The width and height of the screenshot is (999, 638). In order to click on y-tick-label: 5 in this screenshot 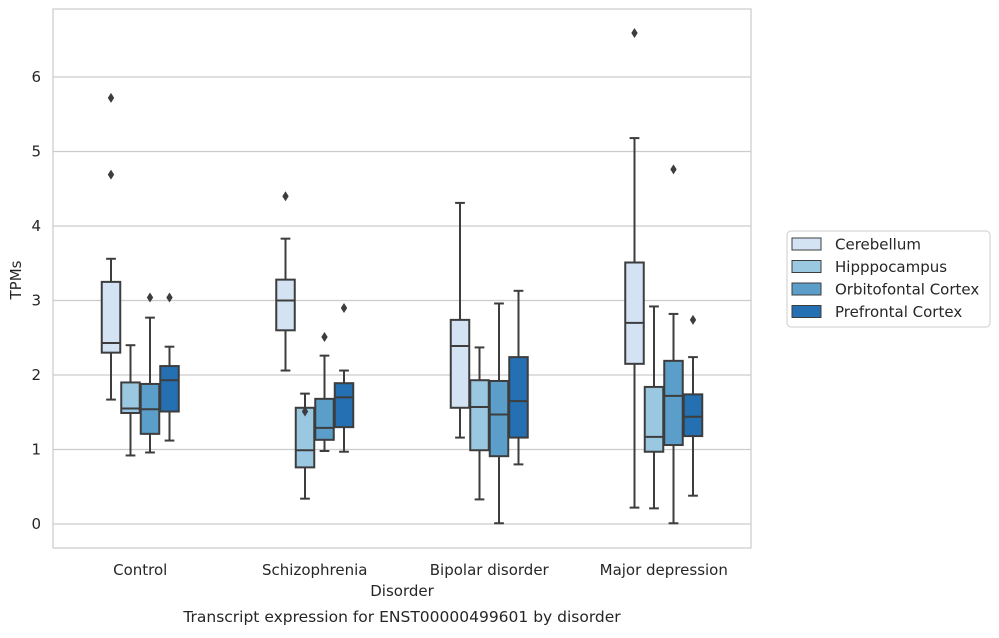, I will do `click(36, 152)`.